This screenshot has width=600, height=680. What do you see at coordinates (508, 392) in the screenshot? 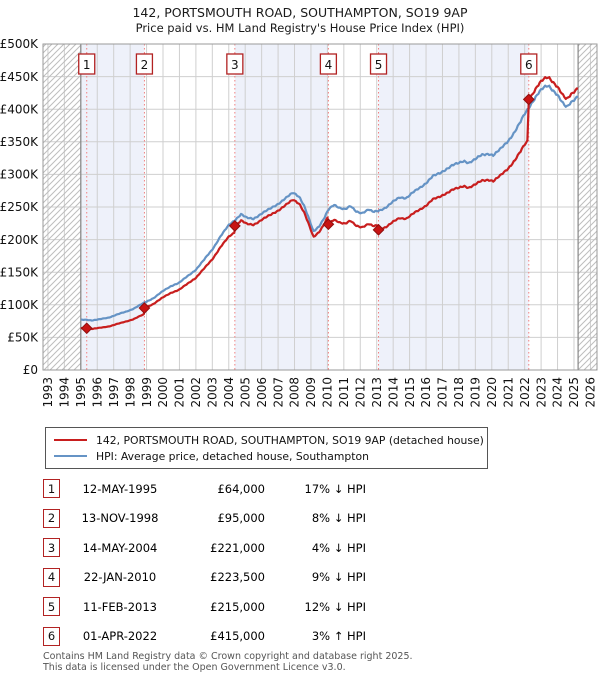
I see `x-tick-label: 2021` at bounding box center [508, 392].